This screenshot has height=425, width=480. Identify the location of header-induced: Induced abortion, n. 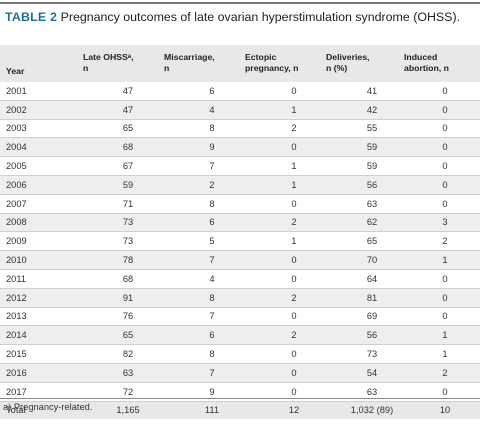
(426, 62).